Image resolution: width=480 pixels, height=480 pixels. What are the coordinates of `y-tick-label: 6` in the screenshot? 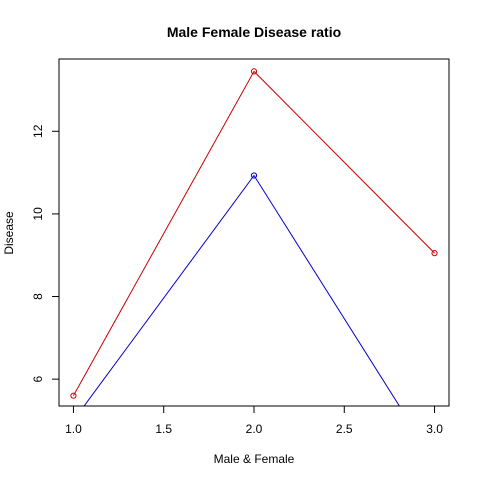 It's located at (38, 378).